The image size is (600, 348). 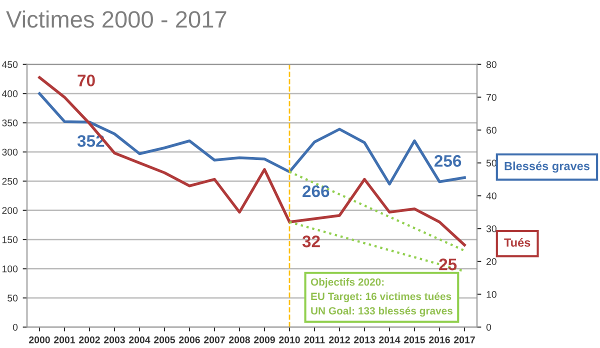 I want to click on chart-title: Victimes 2000 - 2017, so click(x=116, y=19).